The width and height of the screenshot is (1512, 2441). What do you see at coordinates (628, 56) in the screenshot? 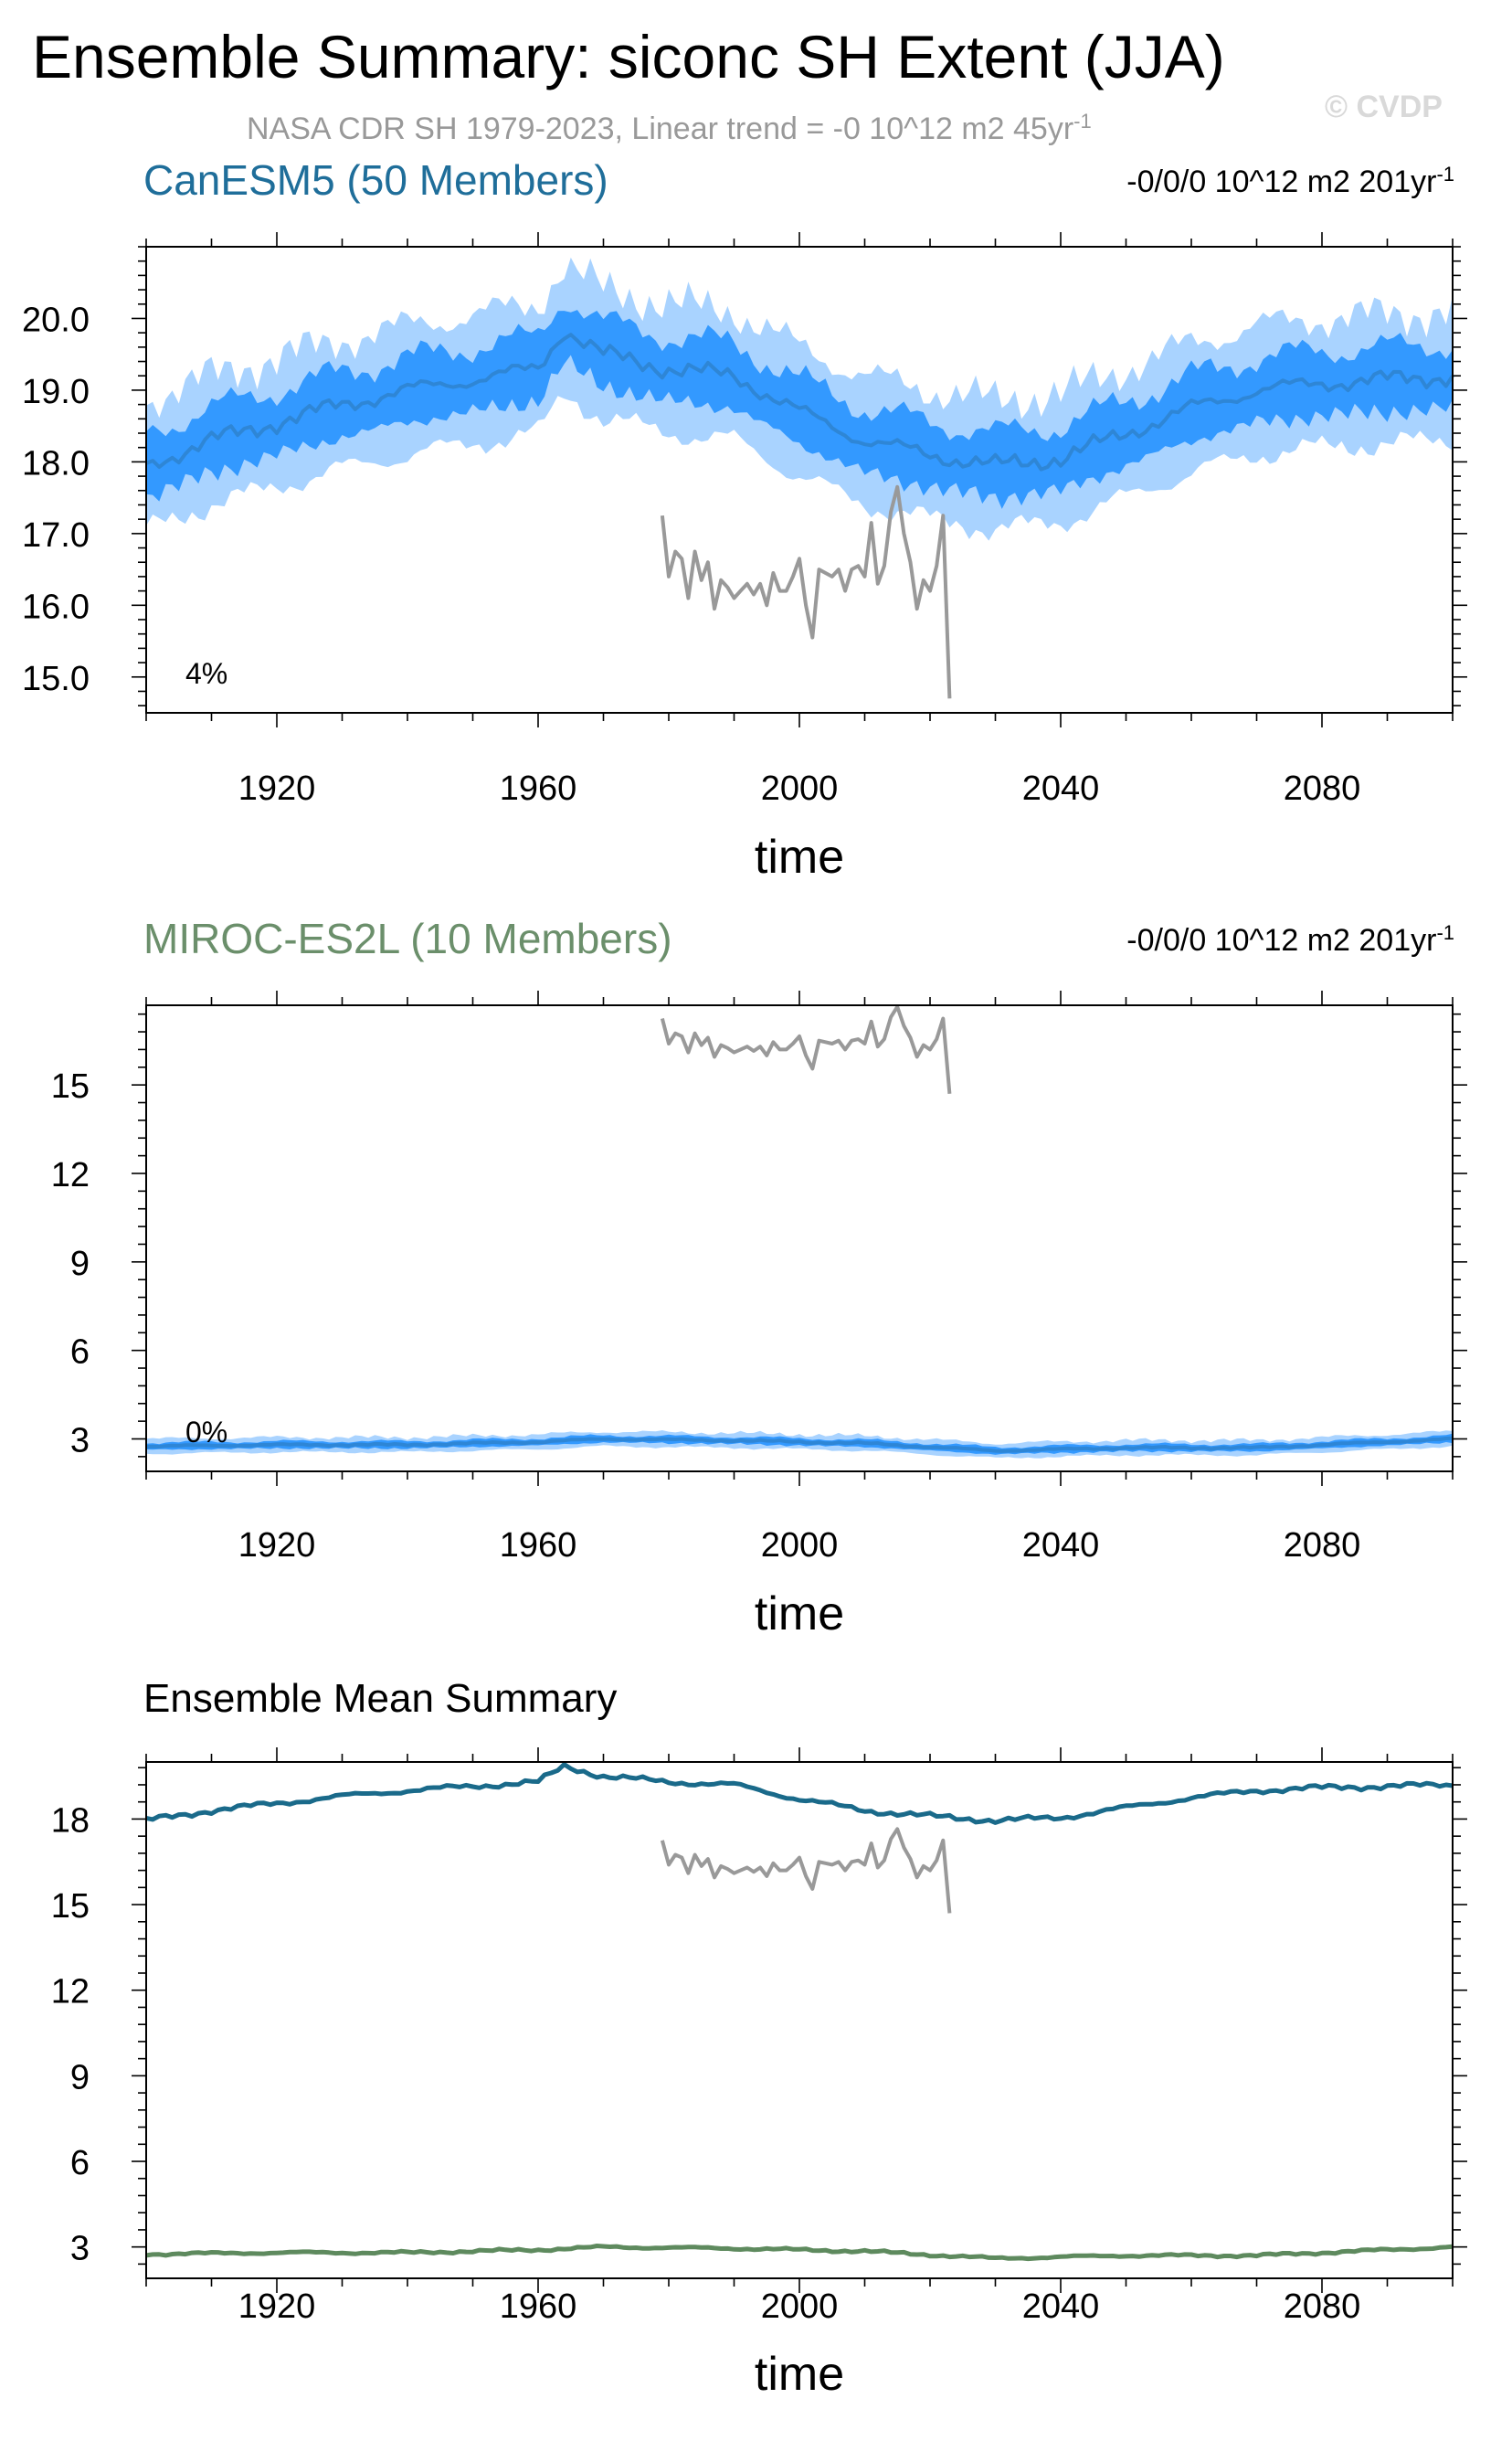
I see `figure-title: Ensemble Summary: siconc SH Extent (JJA)` at bounding box center [628, 56].